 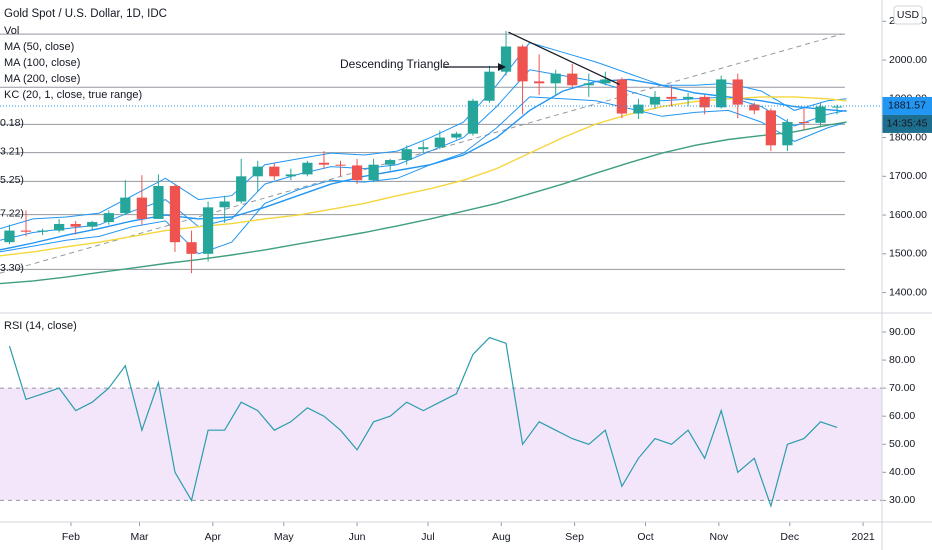 I want to click on triangle-line, so click(x=564, y=58).